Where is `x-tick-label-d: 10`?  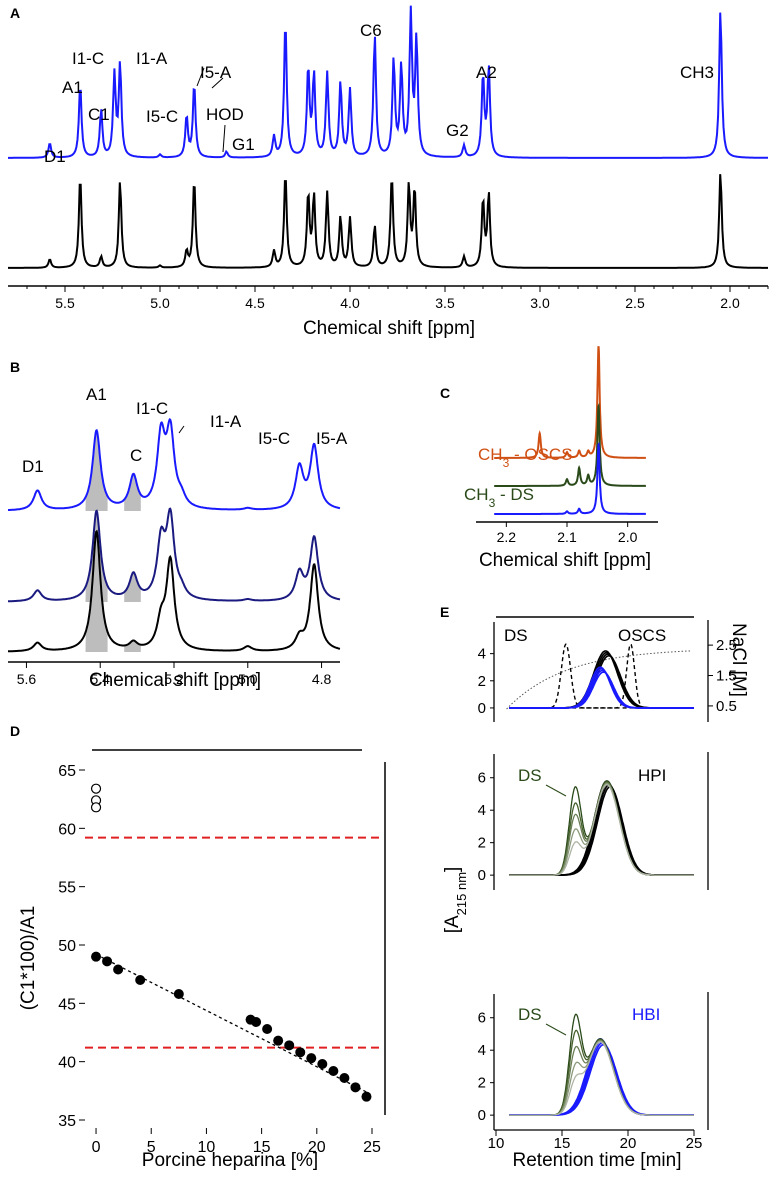
x-tick-label-d: 10 is located at coordinates (207, 1147).